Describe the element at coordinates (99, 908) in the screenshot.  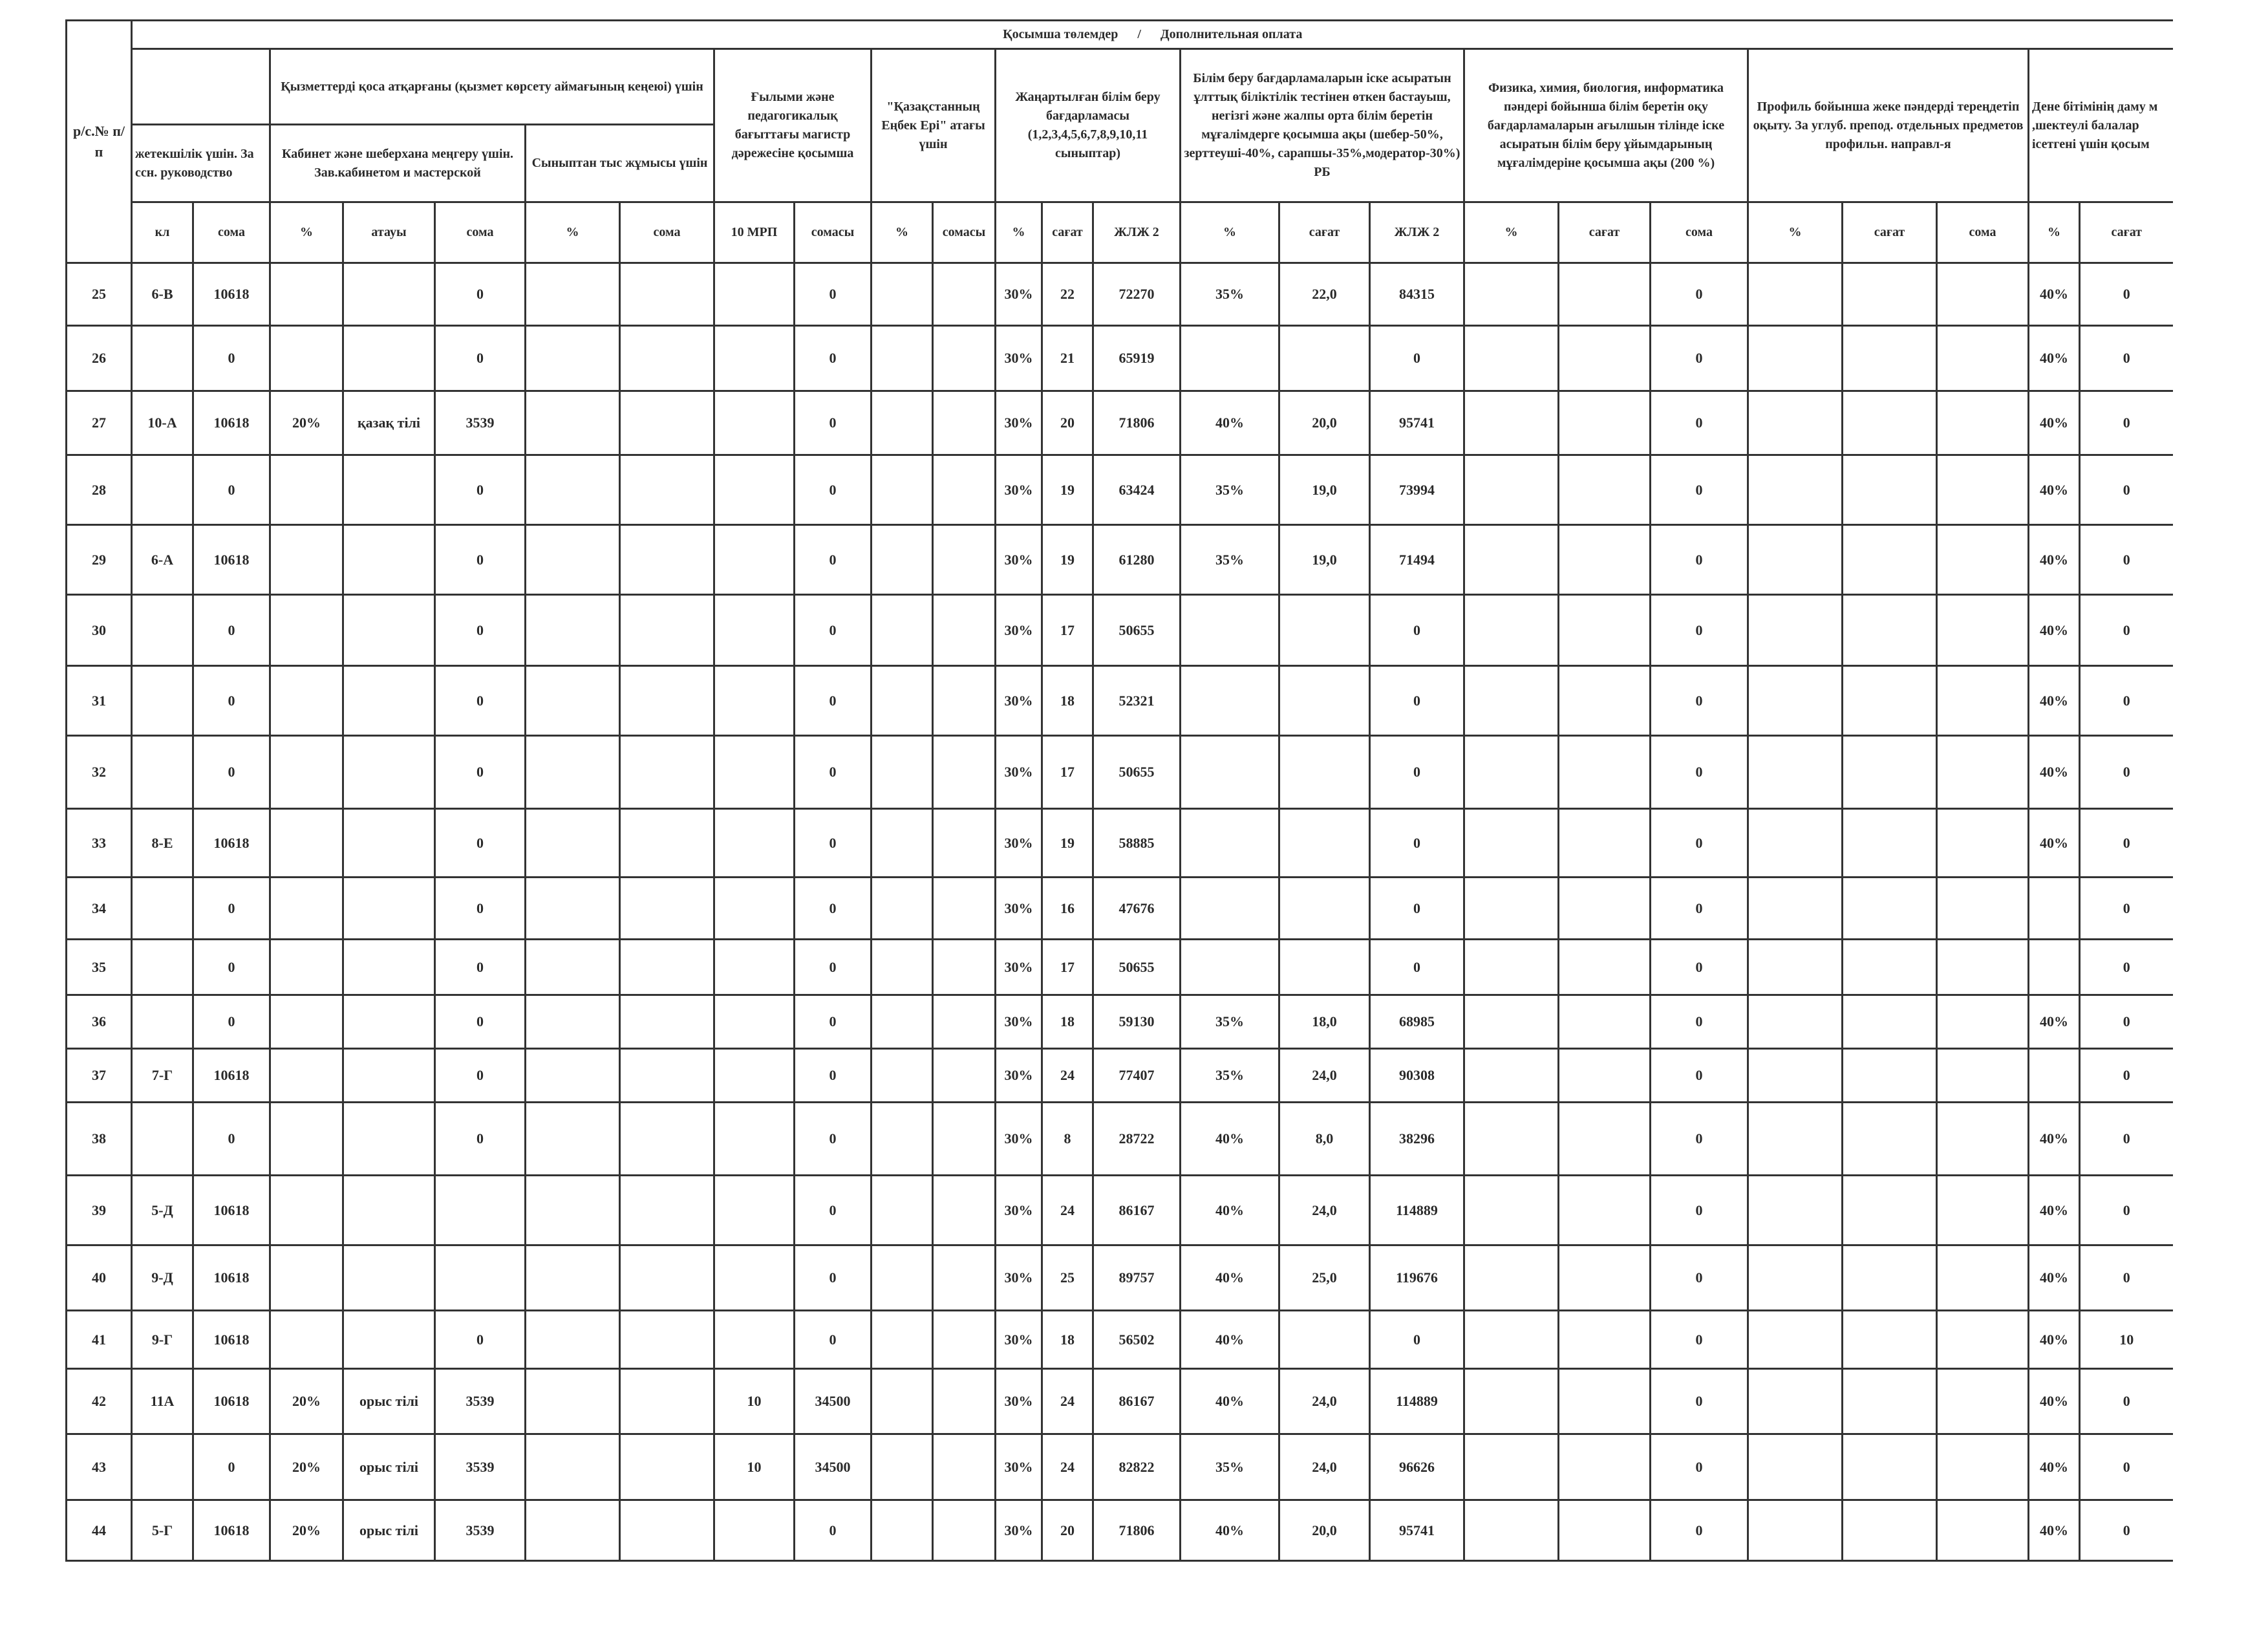
I see `row-number-cell: 34` at that location.